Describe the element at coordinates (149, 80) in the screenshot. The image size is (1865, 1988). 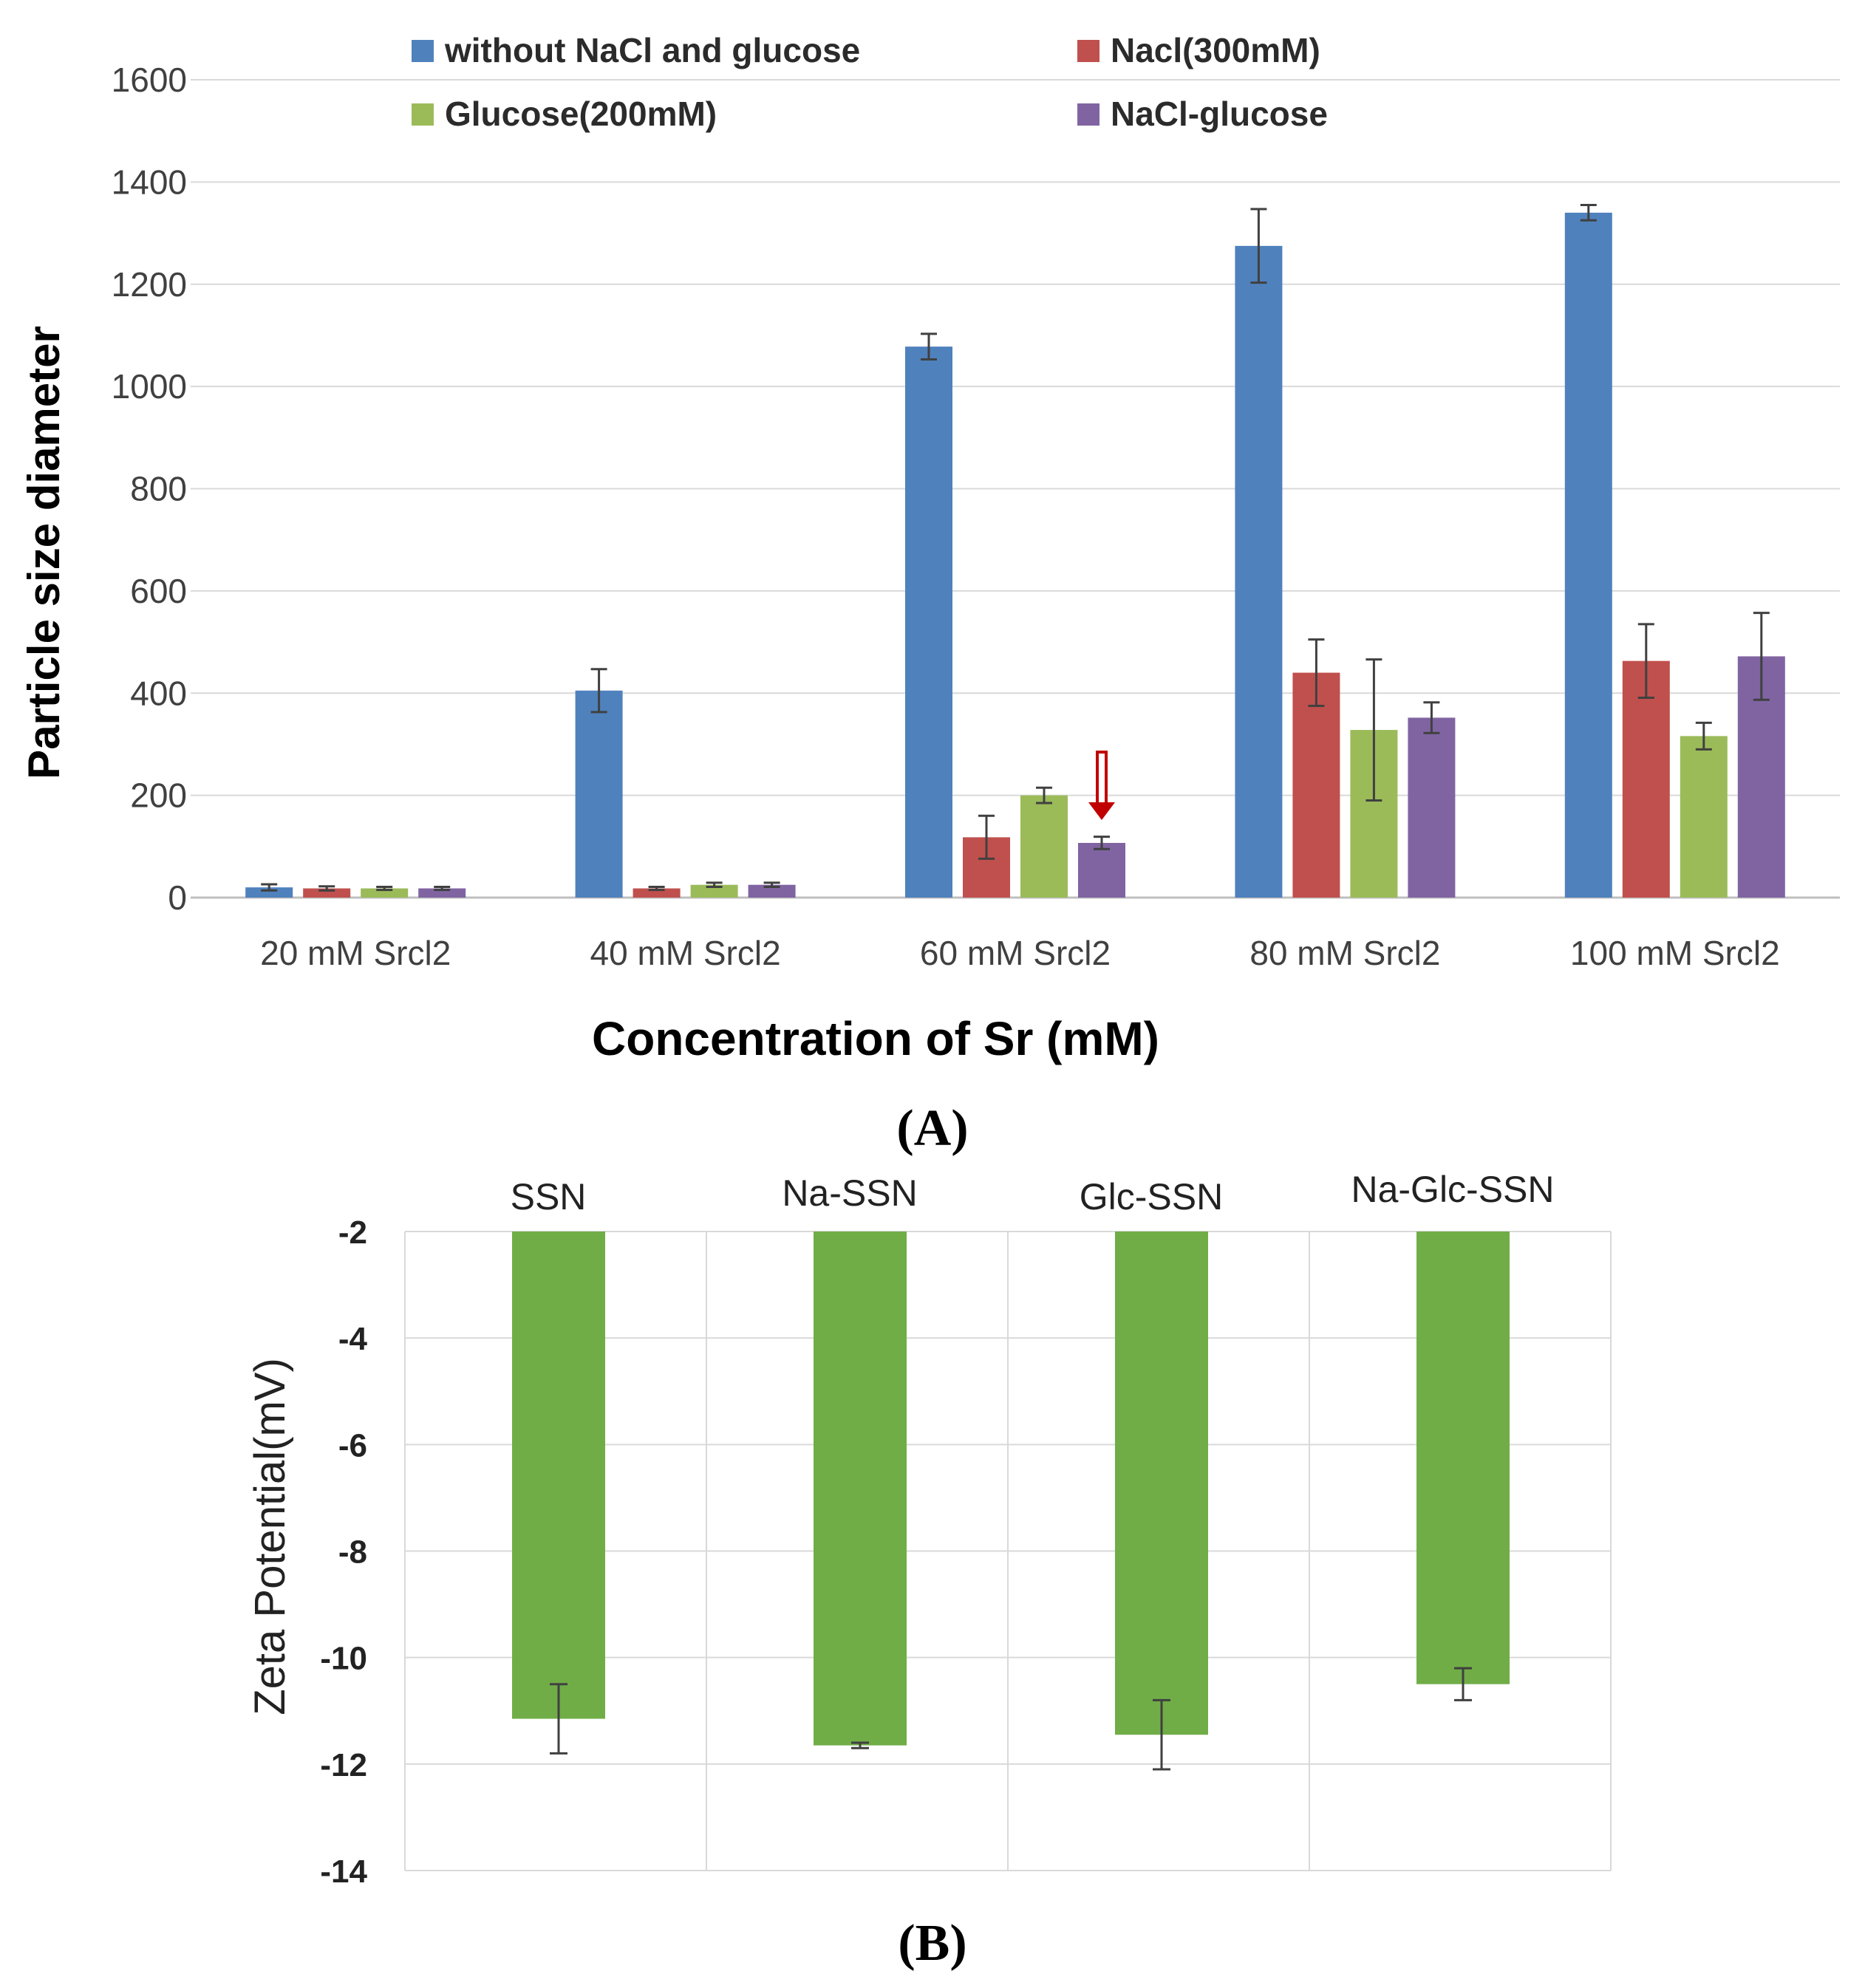
I see `a-y-tick-label: 1600` at that location.